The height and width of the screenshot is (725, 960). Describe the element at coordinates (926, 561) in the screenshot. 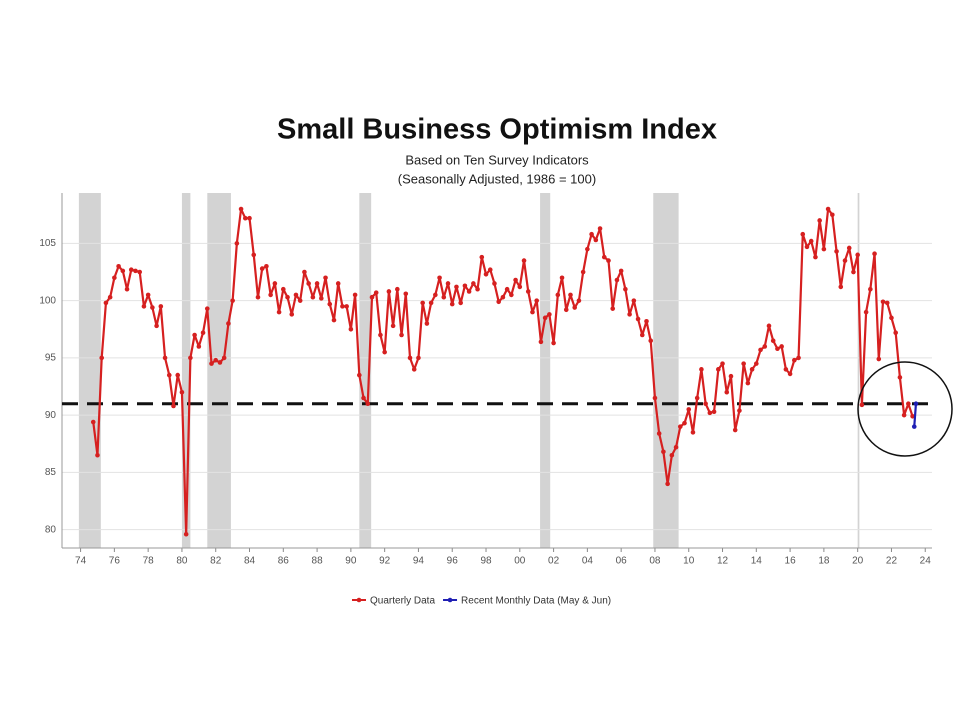

I see `x-tick-label: 24` at that location.